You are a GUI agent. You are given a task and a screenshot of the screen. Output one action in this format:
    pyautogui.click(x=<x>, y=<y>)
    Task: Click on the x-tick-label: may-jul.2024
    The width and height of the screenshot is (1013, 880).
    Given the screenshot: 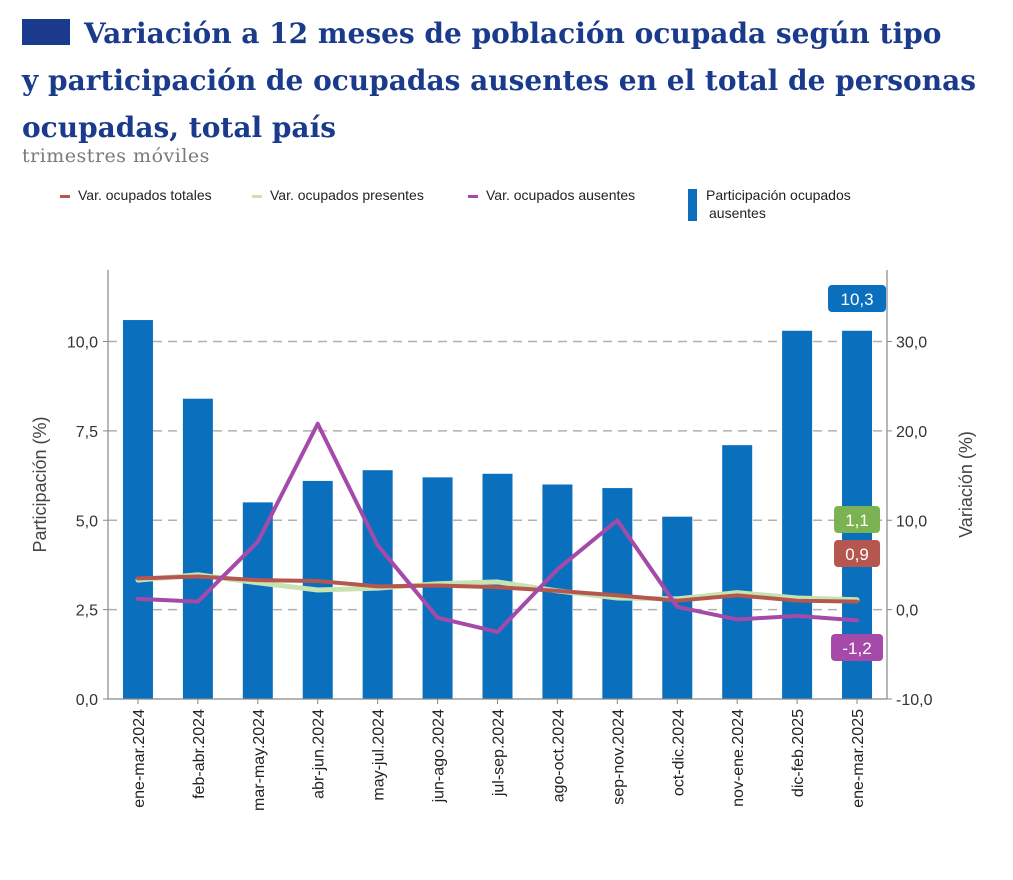 What is the action you would take?
    pyautogui.click(x=379, y=755)
    